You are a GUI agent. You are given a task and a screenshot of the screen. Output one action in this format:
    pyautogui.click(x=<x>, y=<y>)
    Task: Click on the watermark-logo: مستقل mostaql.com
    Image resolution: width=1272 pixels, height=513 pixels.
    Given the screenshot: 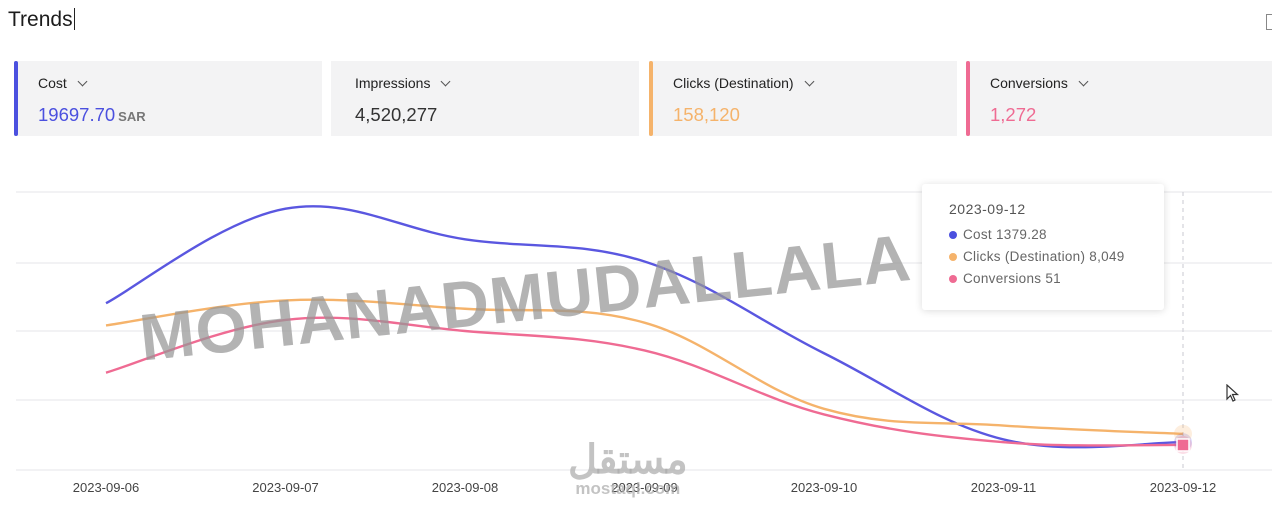 What is the action you would take?
    pyautogui.click(x=628, y=469)
    